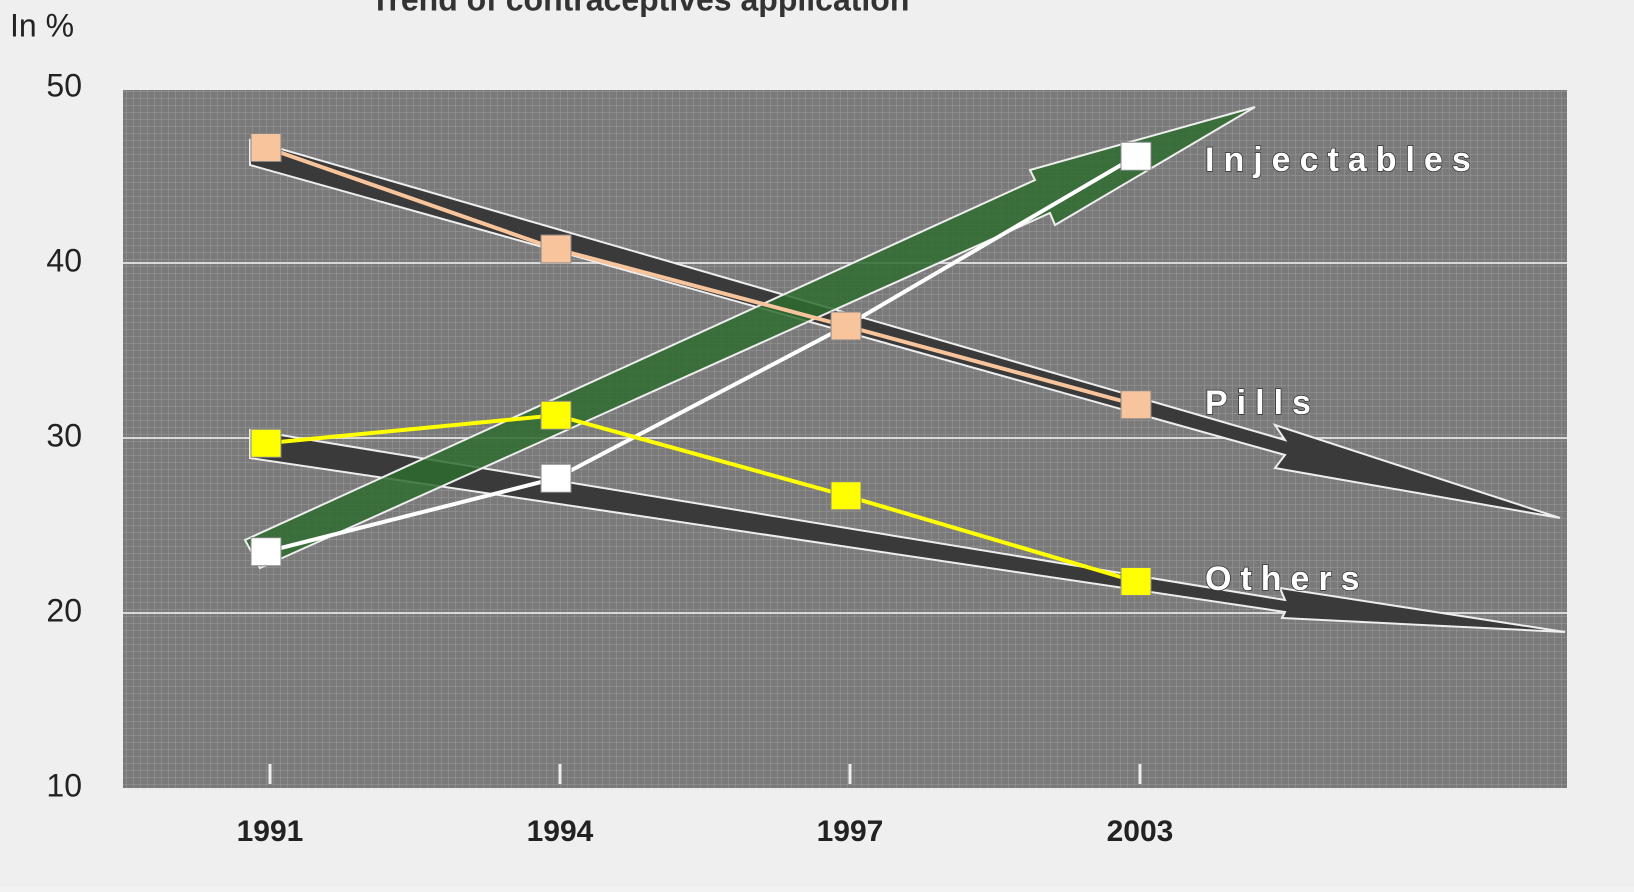 This screenshot has width=1634, height=892. Describe the element at coordinates (64, 85) in the screenshot. I see `y-tick-label: 50` at that location.